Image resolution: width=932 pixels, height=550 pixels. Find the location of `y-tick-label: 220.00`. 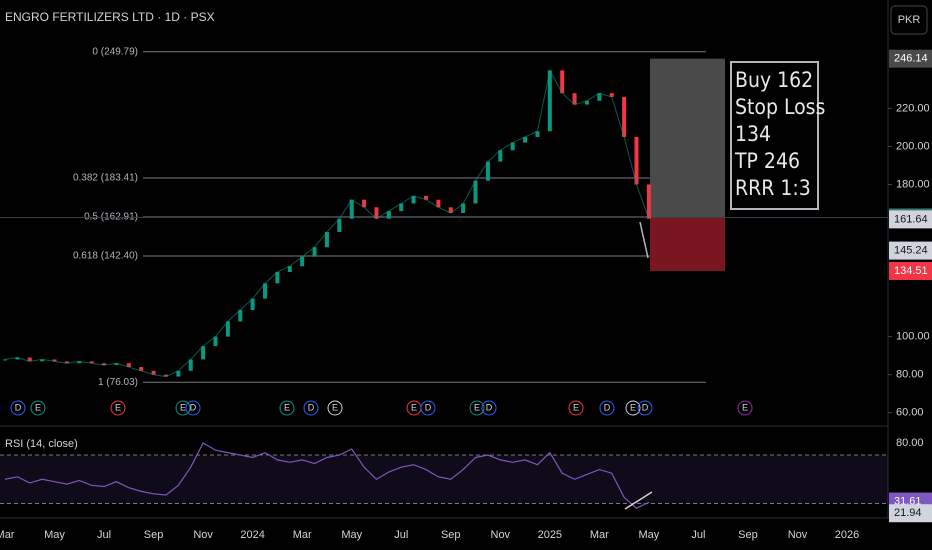

y-tick-label: 220.00 is located at coordinates (913, 108).